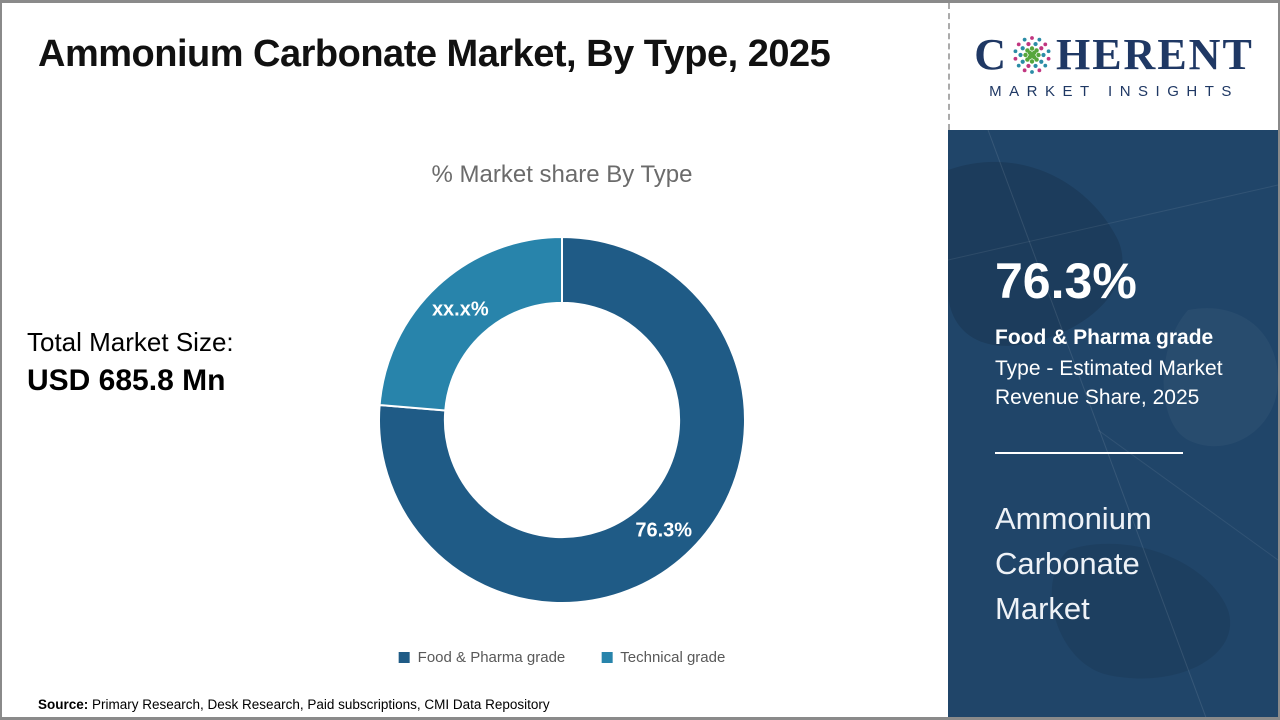 Image resolution: width=1280 pixels, height=720 pixels. Describe the element at coordinates (1089, 453) in the screenshot. I see `sidebar-divider` at that location.